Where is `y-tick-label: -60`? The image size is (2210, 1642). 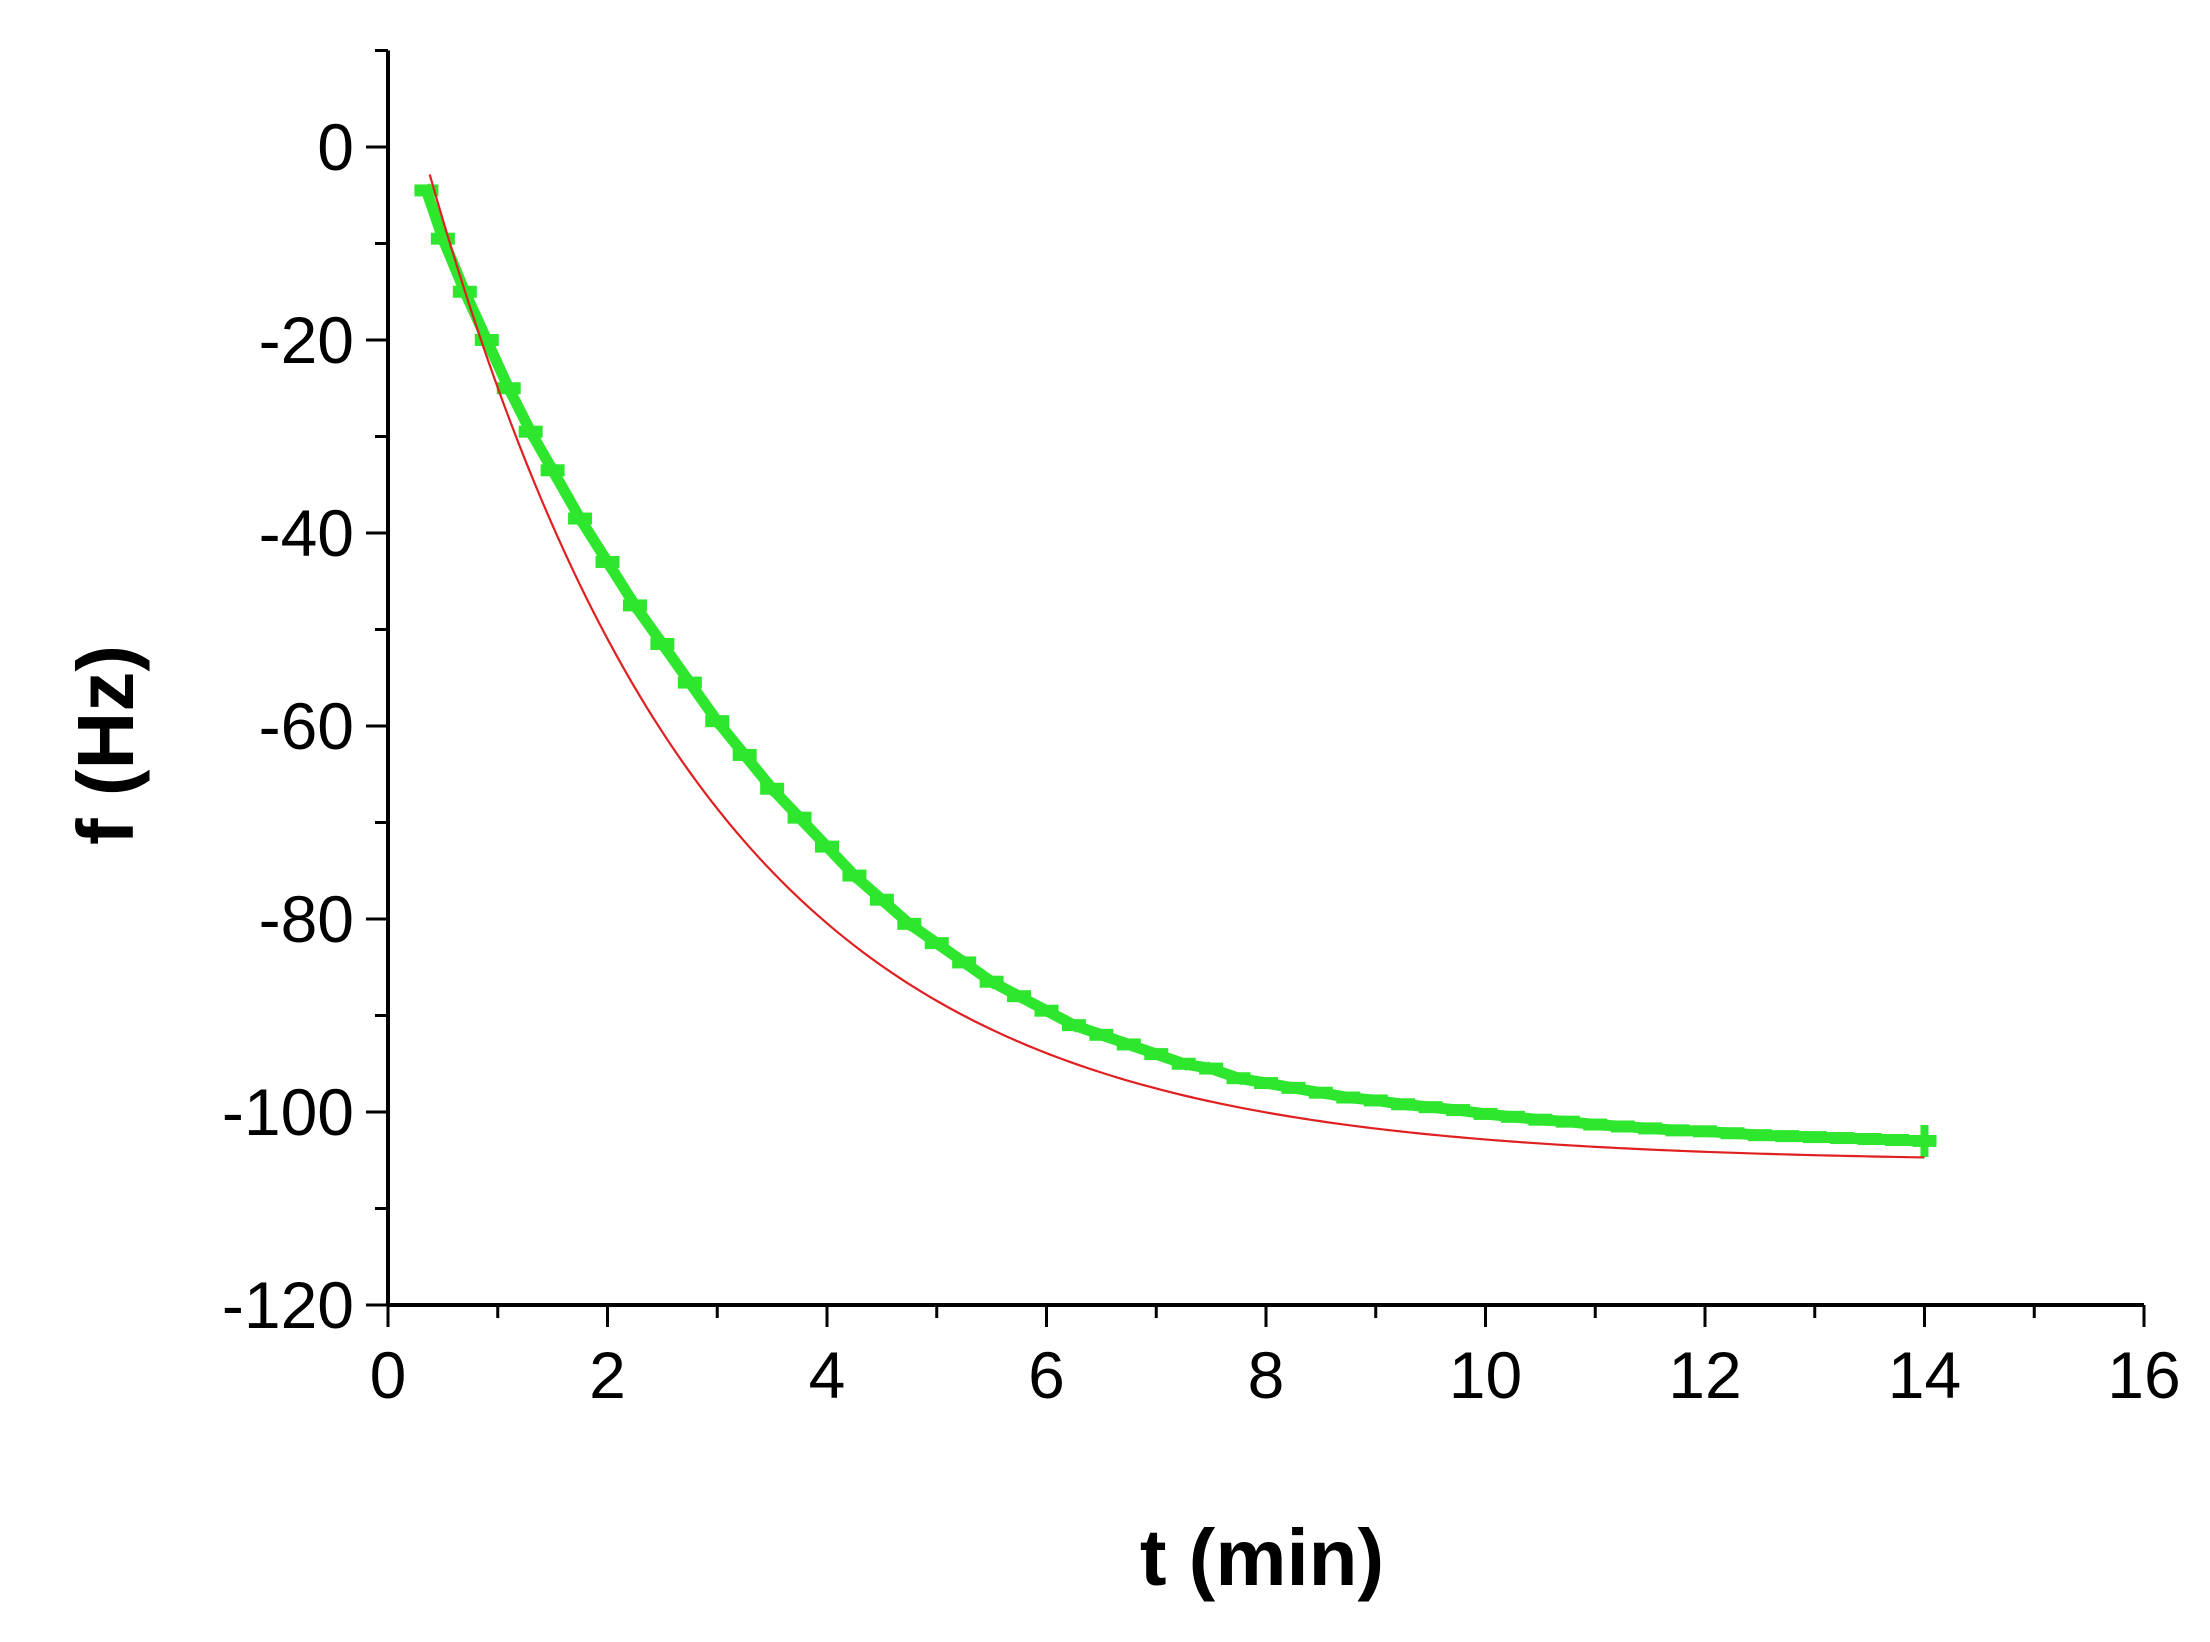
y-tick-label: -60 is located at coordinates (306, 726).